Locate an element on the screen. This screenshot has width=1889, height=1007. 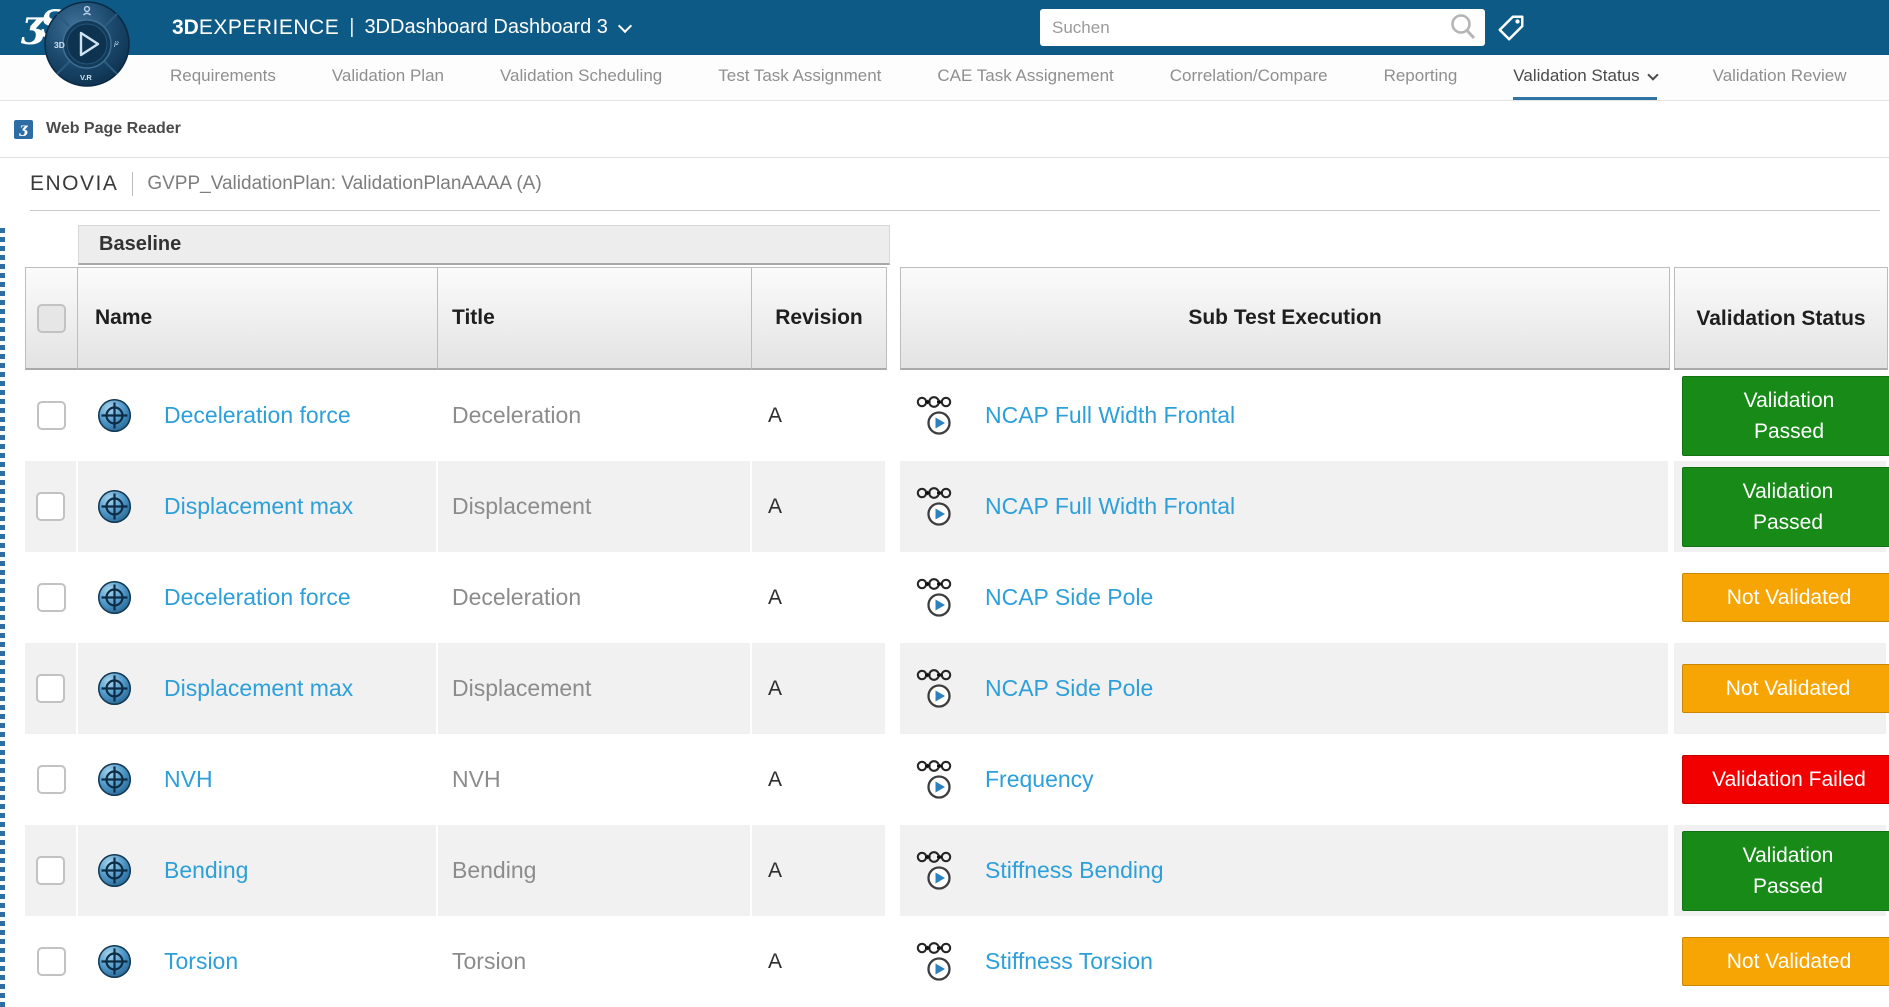
column-header-name: Name is located at coordinates (258, 318).